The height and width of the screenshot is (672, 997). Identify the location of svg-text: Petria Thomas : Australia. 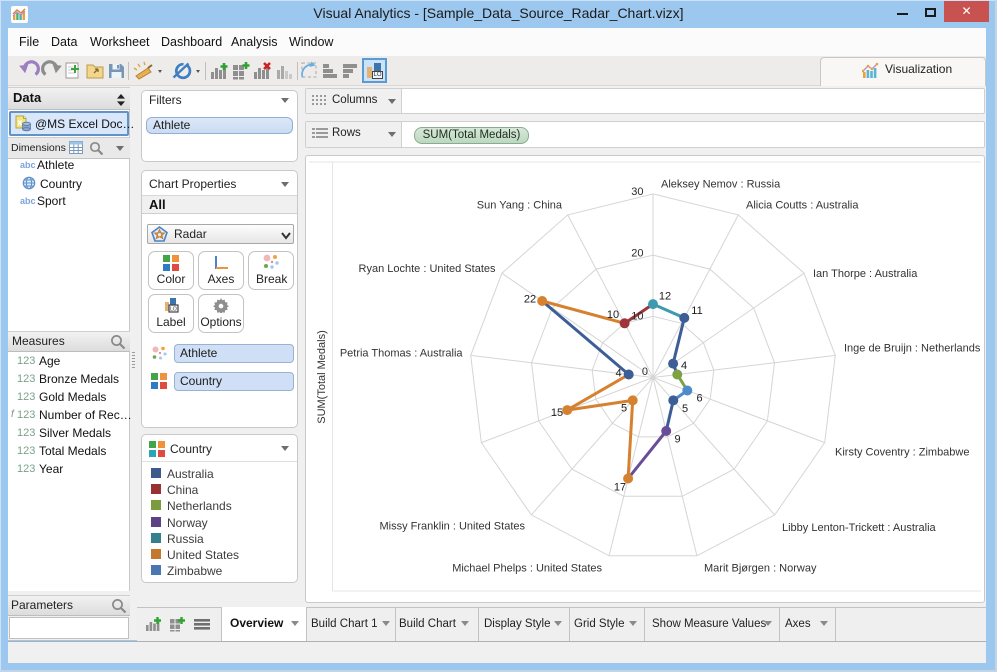
(402, 354).